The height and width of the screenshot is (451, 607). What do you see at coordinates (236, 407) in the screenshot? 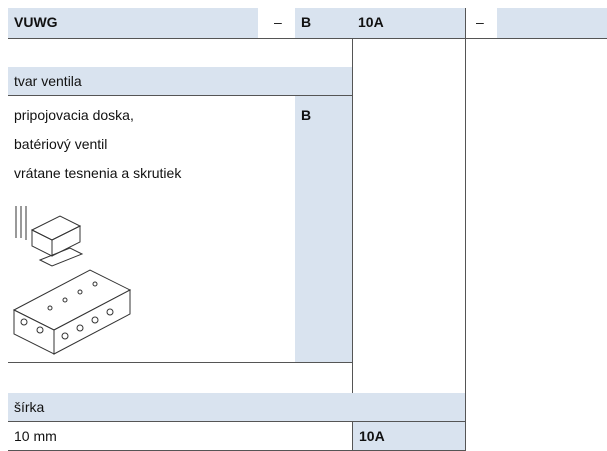
I see `section-title: šírka` at bounding box center [236, 407].